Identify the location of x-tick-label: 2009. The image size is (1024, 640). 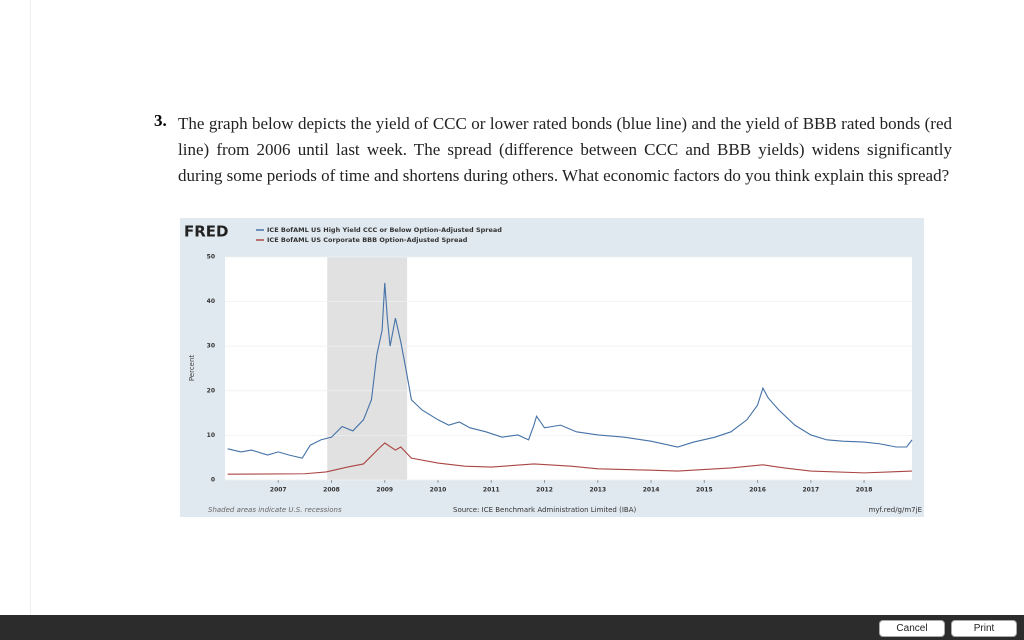
(384, 490).